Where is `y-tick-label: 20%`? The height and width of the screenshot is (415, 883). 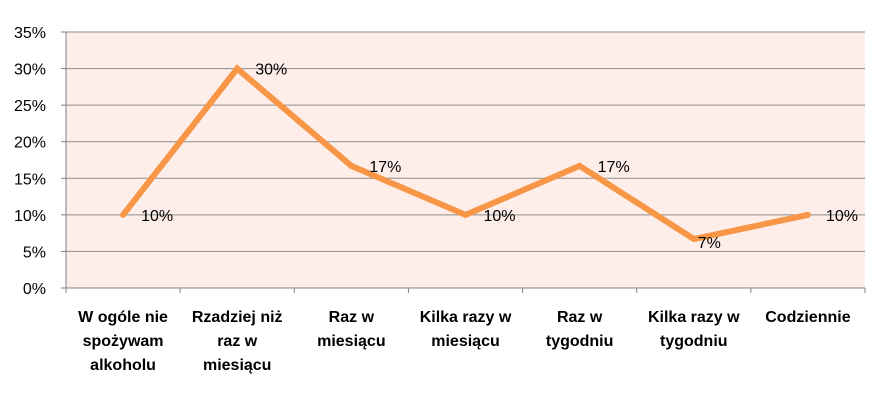 y-tick-label: 20% is located at coordinates (30, 143).